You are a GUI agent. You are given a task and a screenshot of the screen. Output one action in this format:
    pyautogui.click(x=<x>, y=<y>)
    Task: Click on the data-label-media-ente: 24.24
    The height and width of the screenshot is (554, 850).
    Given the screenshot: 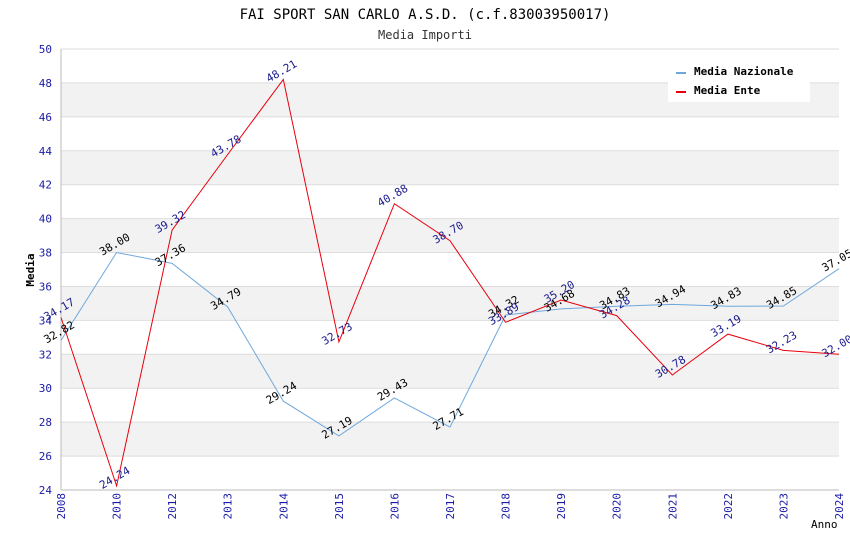 What is the action you would take?
    pyautogui.click(x=115, y=478)
    